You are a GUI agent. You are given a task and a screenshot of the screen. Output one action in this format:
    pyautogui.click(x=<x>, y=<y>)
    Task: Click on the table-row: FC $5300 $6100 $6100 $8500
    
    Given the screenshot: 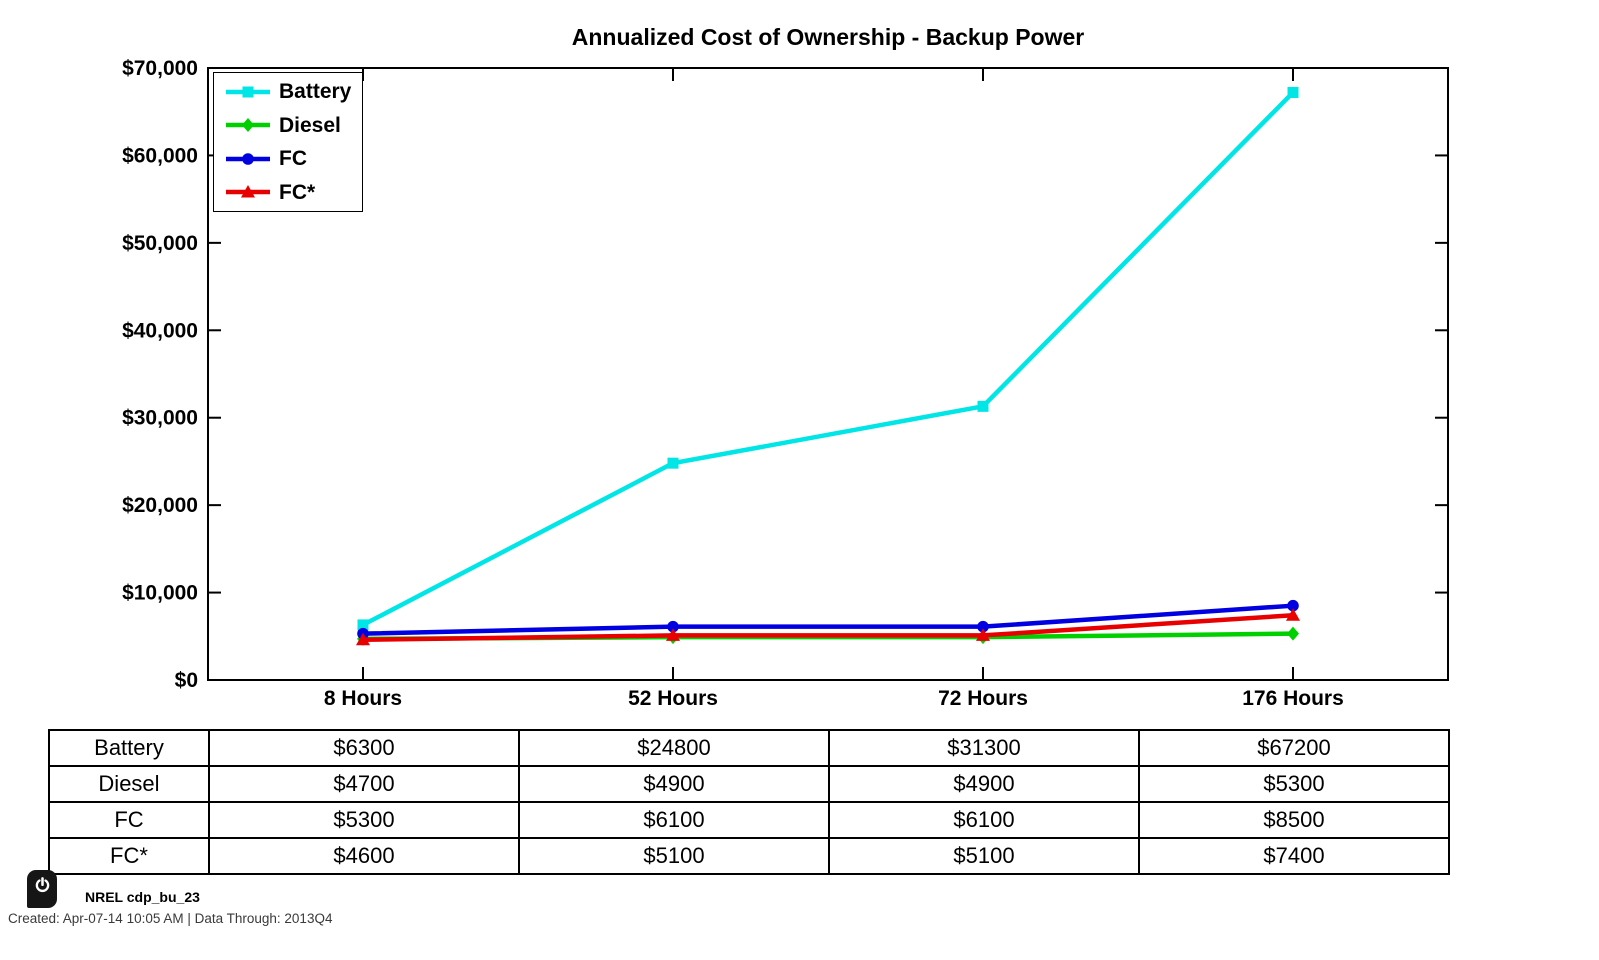 What is the action you would take?
    pyautogui.click(x=749, y=820)
    